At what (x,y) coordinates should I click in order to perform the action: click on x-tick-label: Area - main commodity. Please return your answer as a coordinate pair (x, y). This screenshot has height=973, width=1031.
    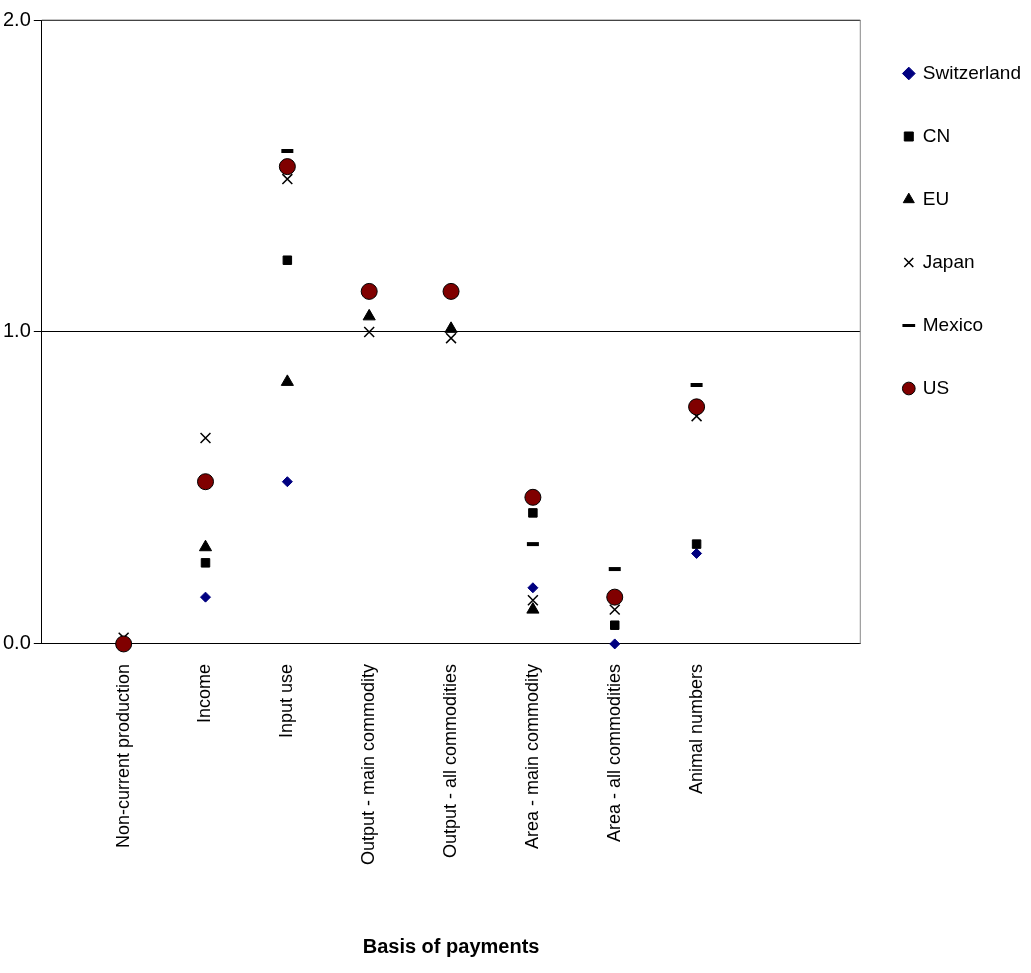
    Looking at the image, I should click on (531, 756).